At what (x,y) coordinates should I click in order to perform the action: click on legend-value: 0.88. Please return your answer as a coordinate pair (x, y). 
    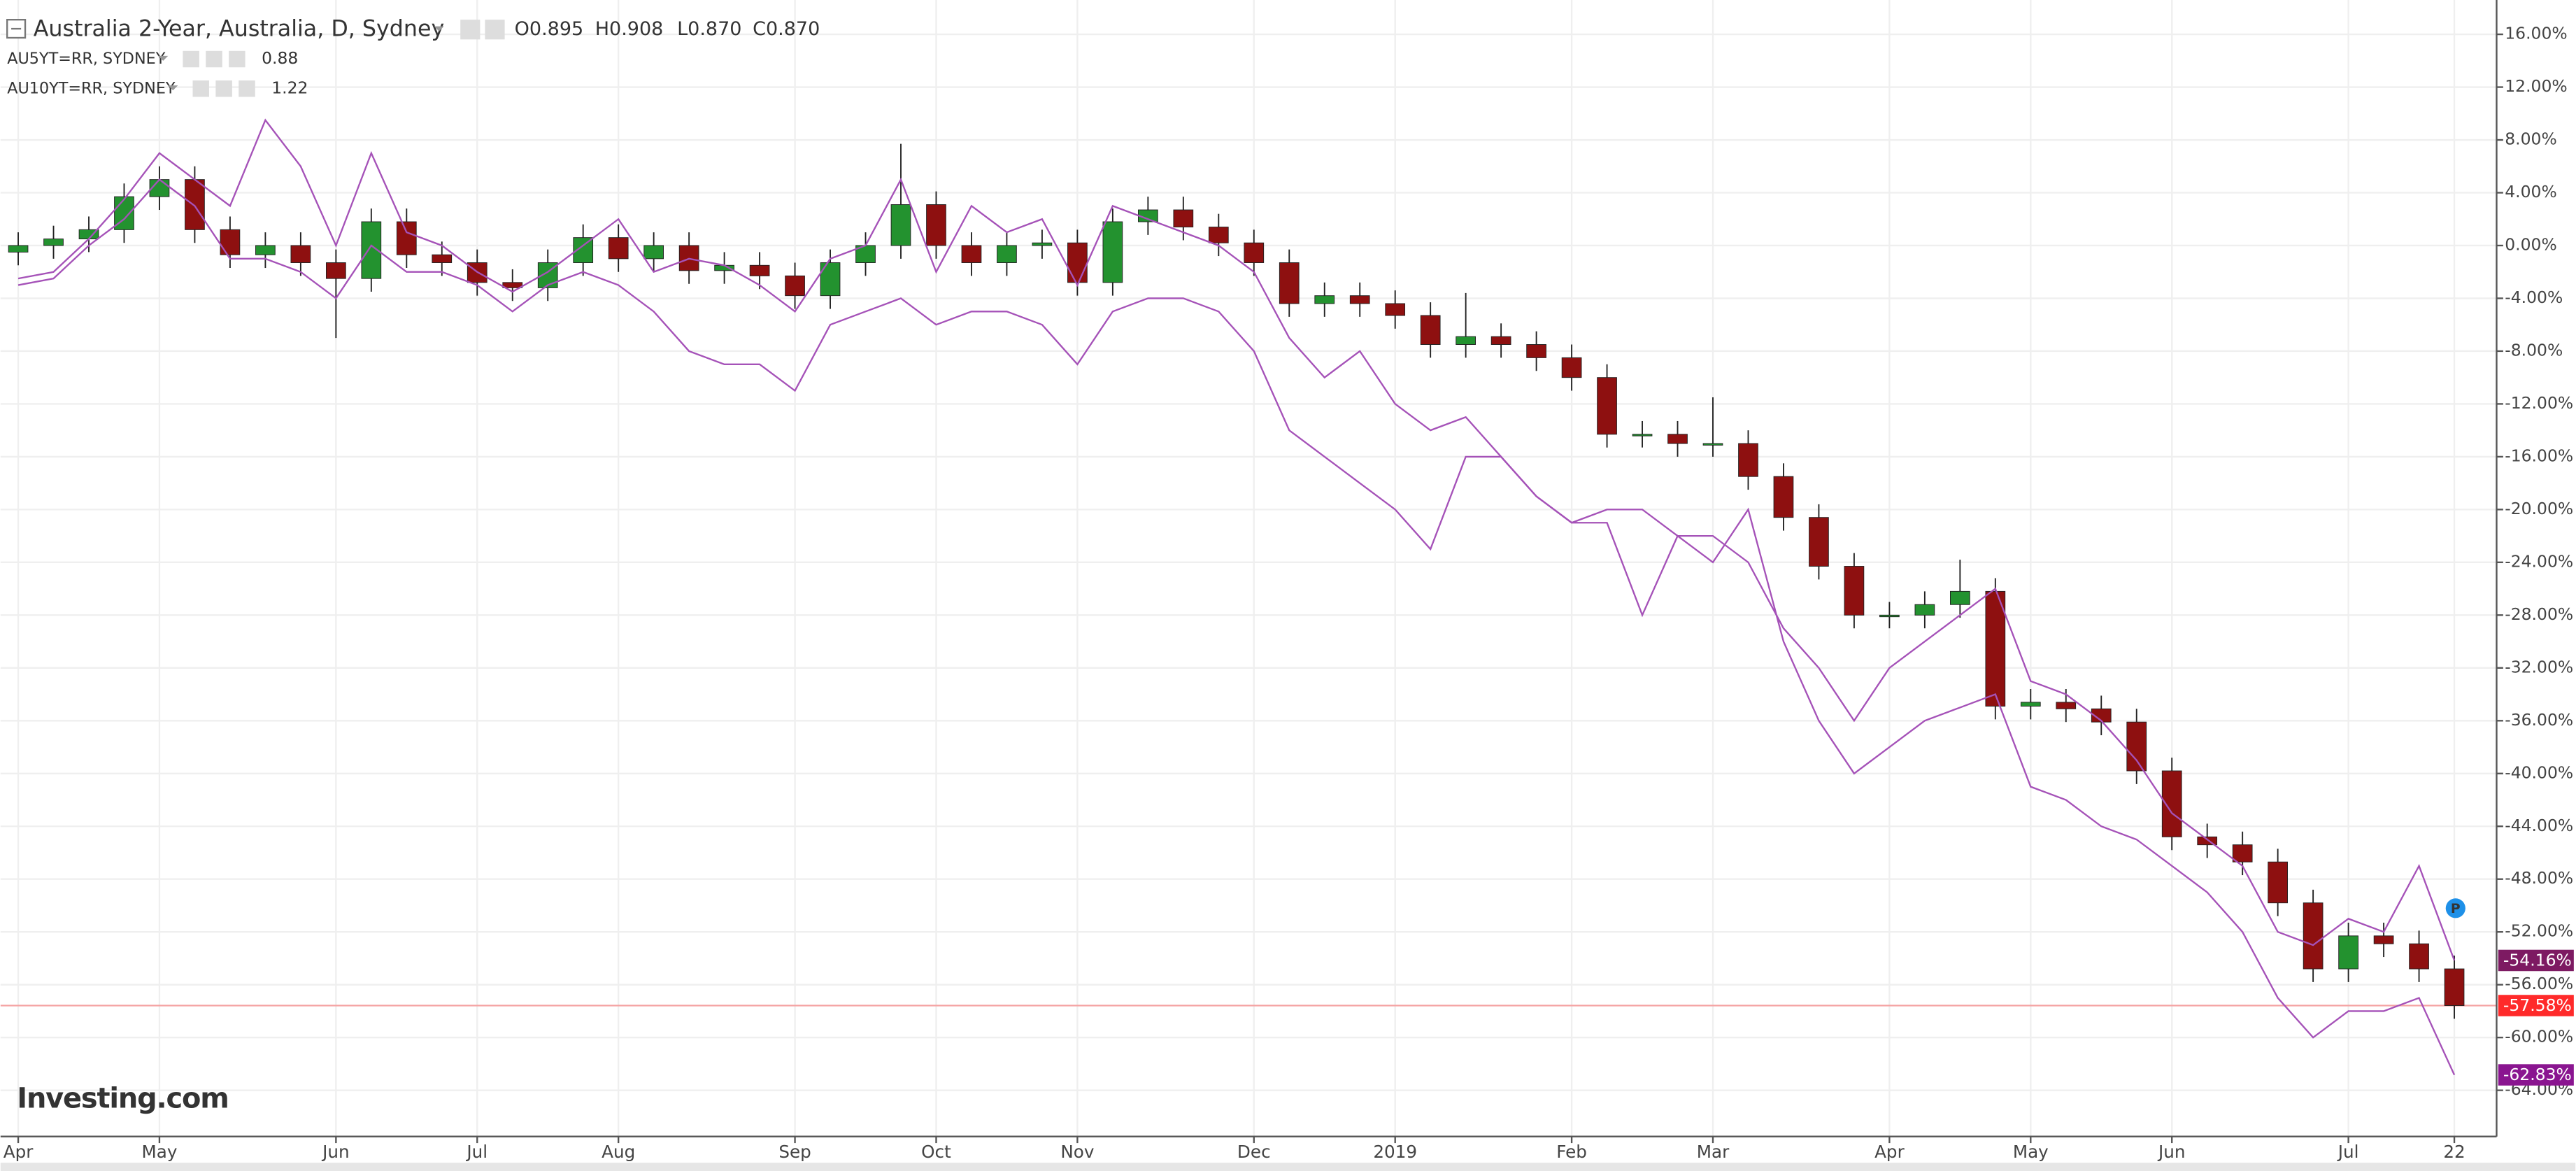
    Looking at the image, I should click on (280, 58).